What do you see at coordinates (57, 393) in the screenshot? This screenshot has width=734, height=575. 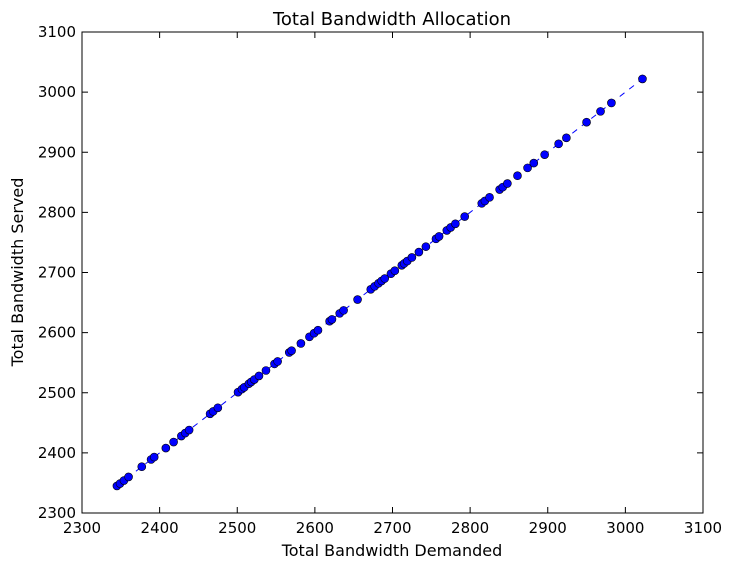 I see `y-tick-label: 2500` at bounding box center [57, 393].